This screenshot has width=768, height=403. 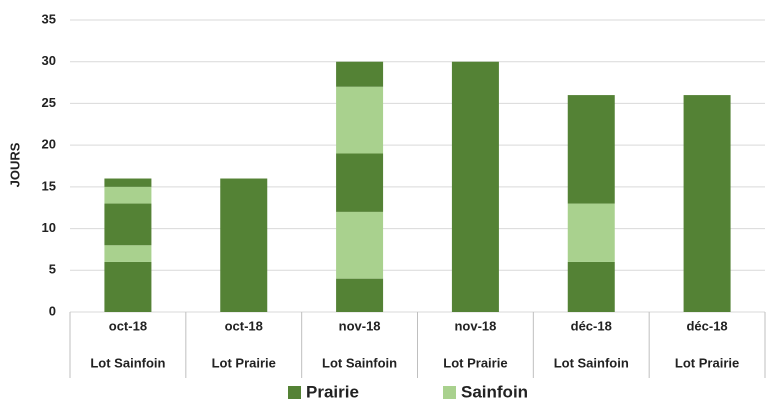 I want to click on y-tick-label: 15, so click(x=49, y=185).